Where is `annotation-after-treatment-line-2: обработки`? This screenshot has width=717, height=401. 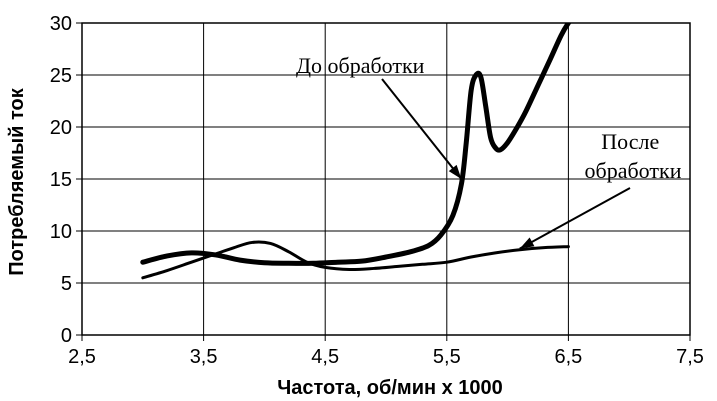
annotation-after-treatment-line-2: обработки is located at coordinates (633, 170).